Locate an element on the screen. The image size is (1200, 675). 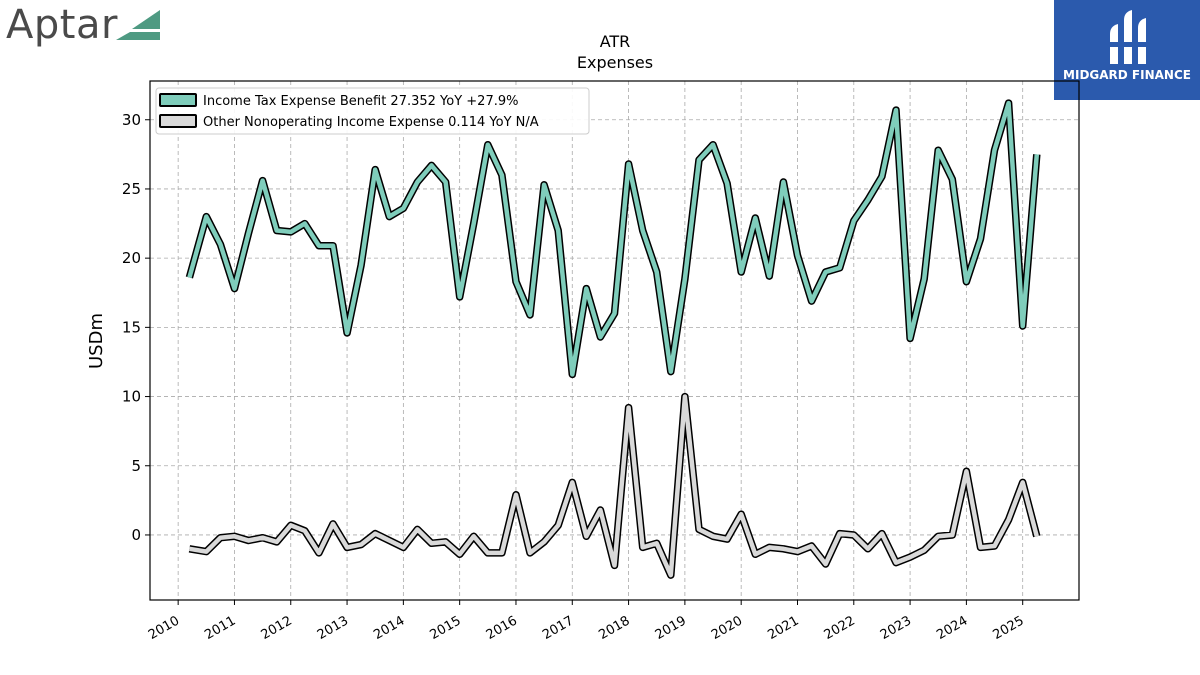
x-tick-label: 2010 is located at coordinates (164, 628).